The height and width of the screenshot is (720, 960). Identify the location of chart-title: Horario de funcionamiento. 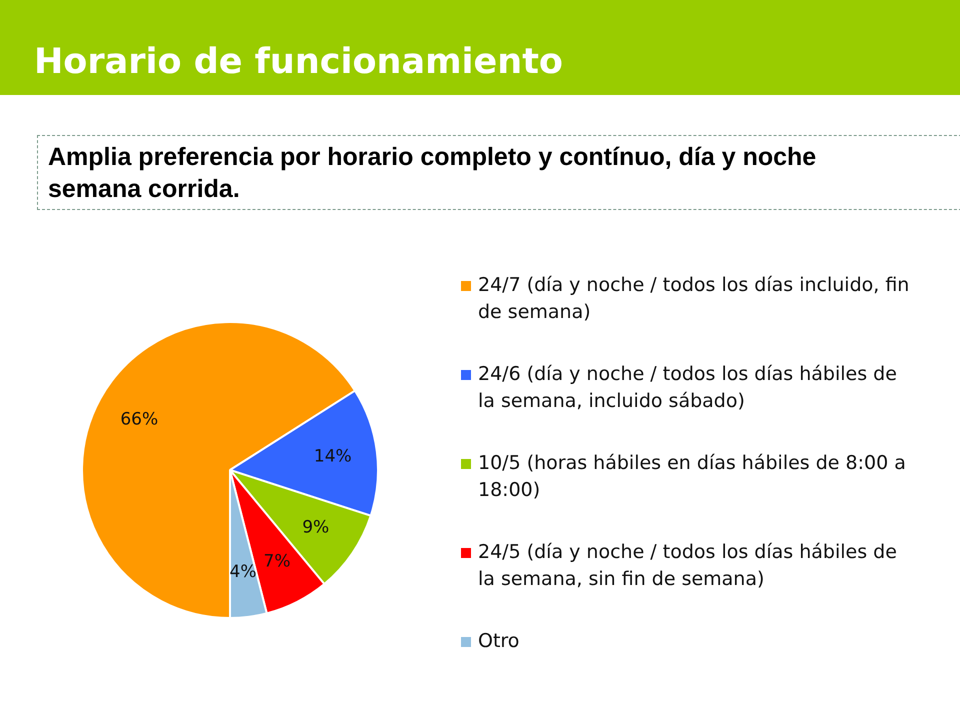
(298, 62).